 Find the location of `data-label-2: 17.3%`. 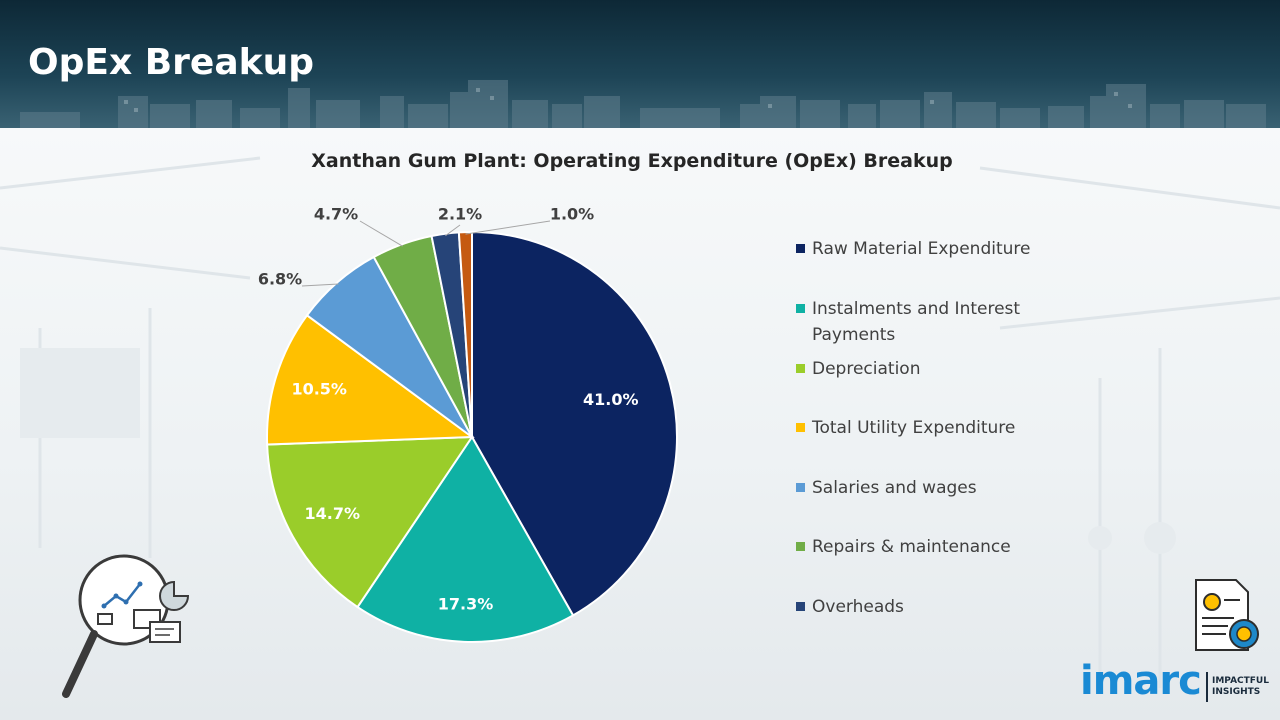

data-label-2: 17.3% is located at coordinates (466, 603).